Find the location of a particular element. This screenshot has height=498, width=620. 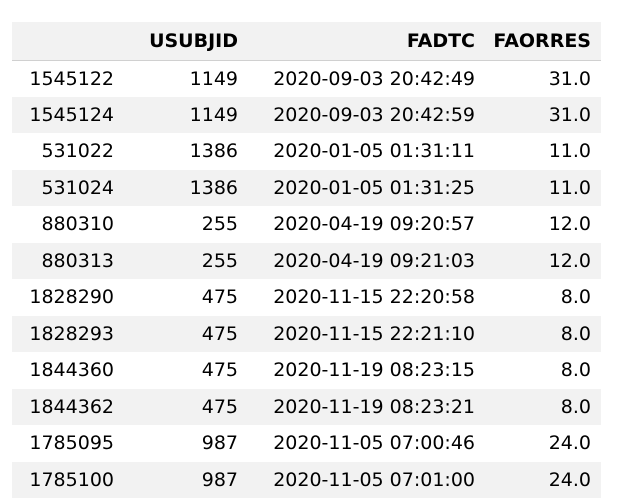

table-row: 1844362 475 2020-11-19 08:23:21 8.0 is located at coordinates (306, 406).